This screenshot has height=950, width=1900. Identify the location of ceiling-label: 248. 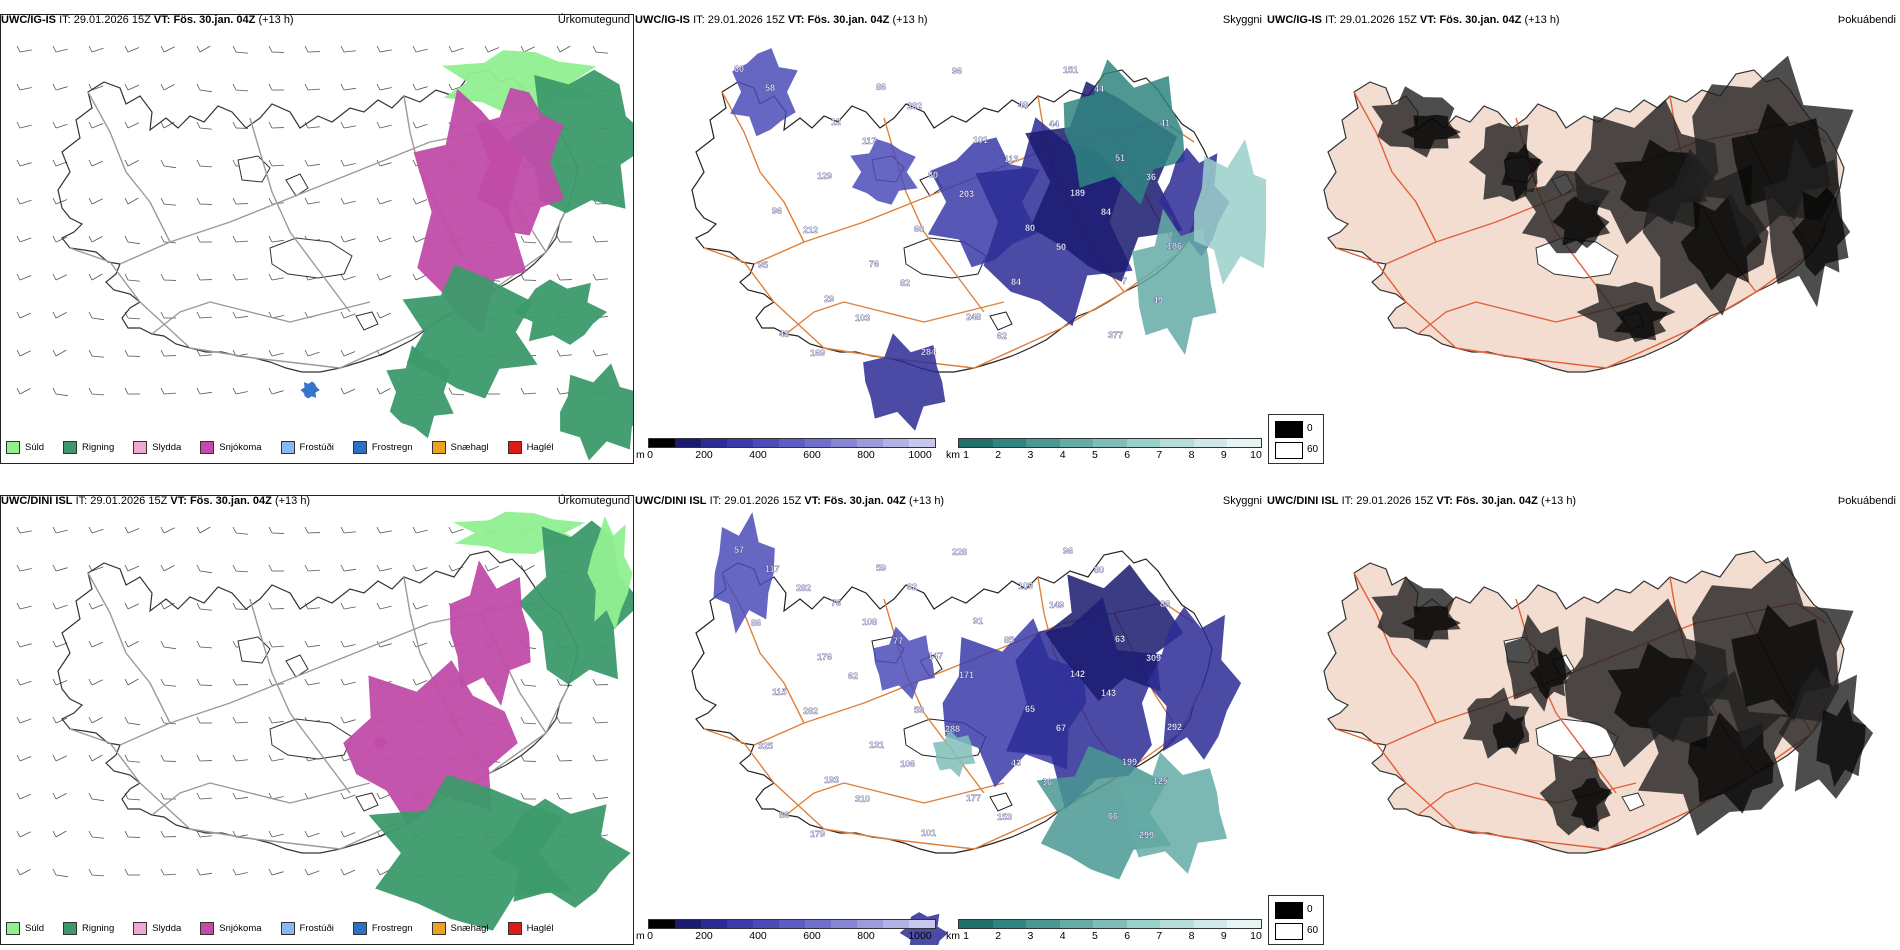
(973, 317).